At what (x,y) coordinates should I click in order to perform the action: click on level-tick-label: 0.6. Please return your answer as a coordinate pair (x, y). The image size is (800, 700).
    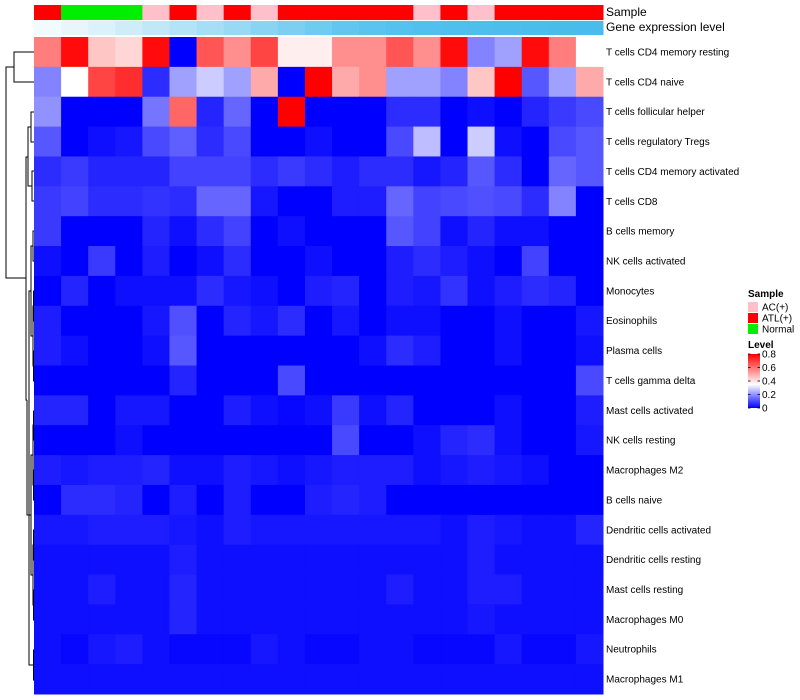
    Looking at the image, I should click on (769, 368).